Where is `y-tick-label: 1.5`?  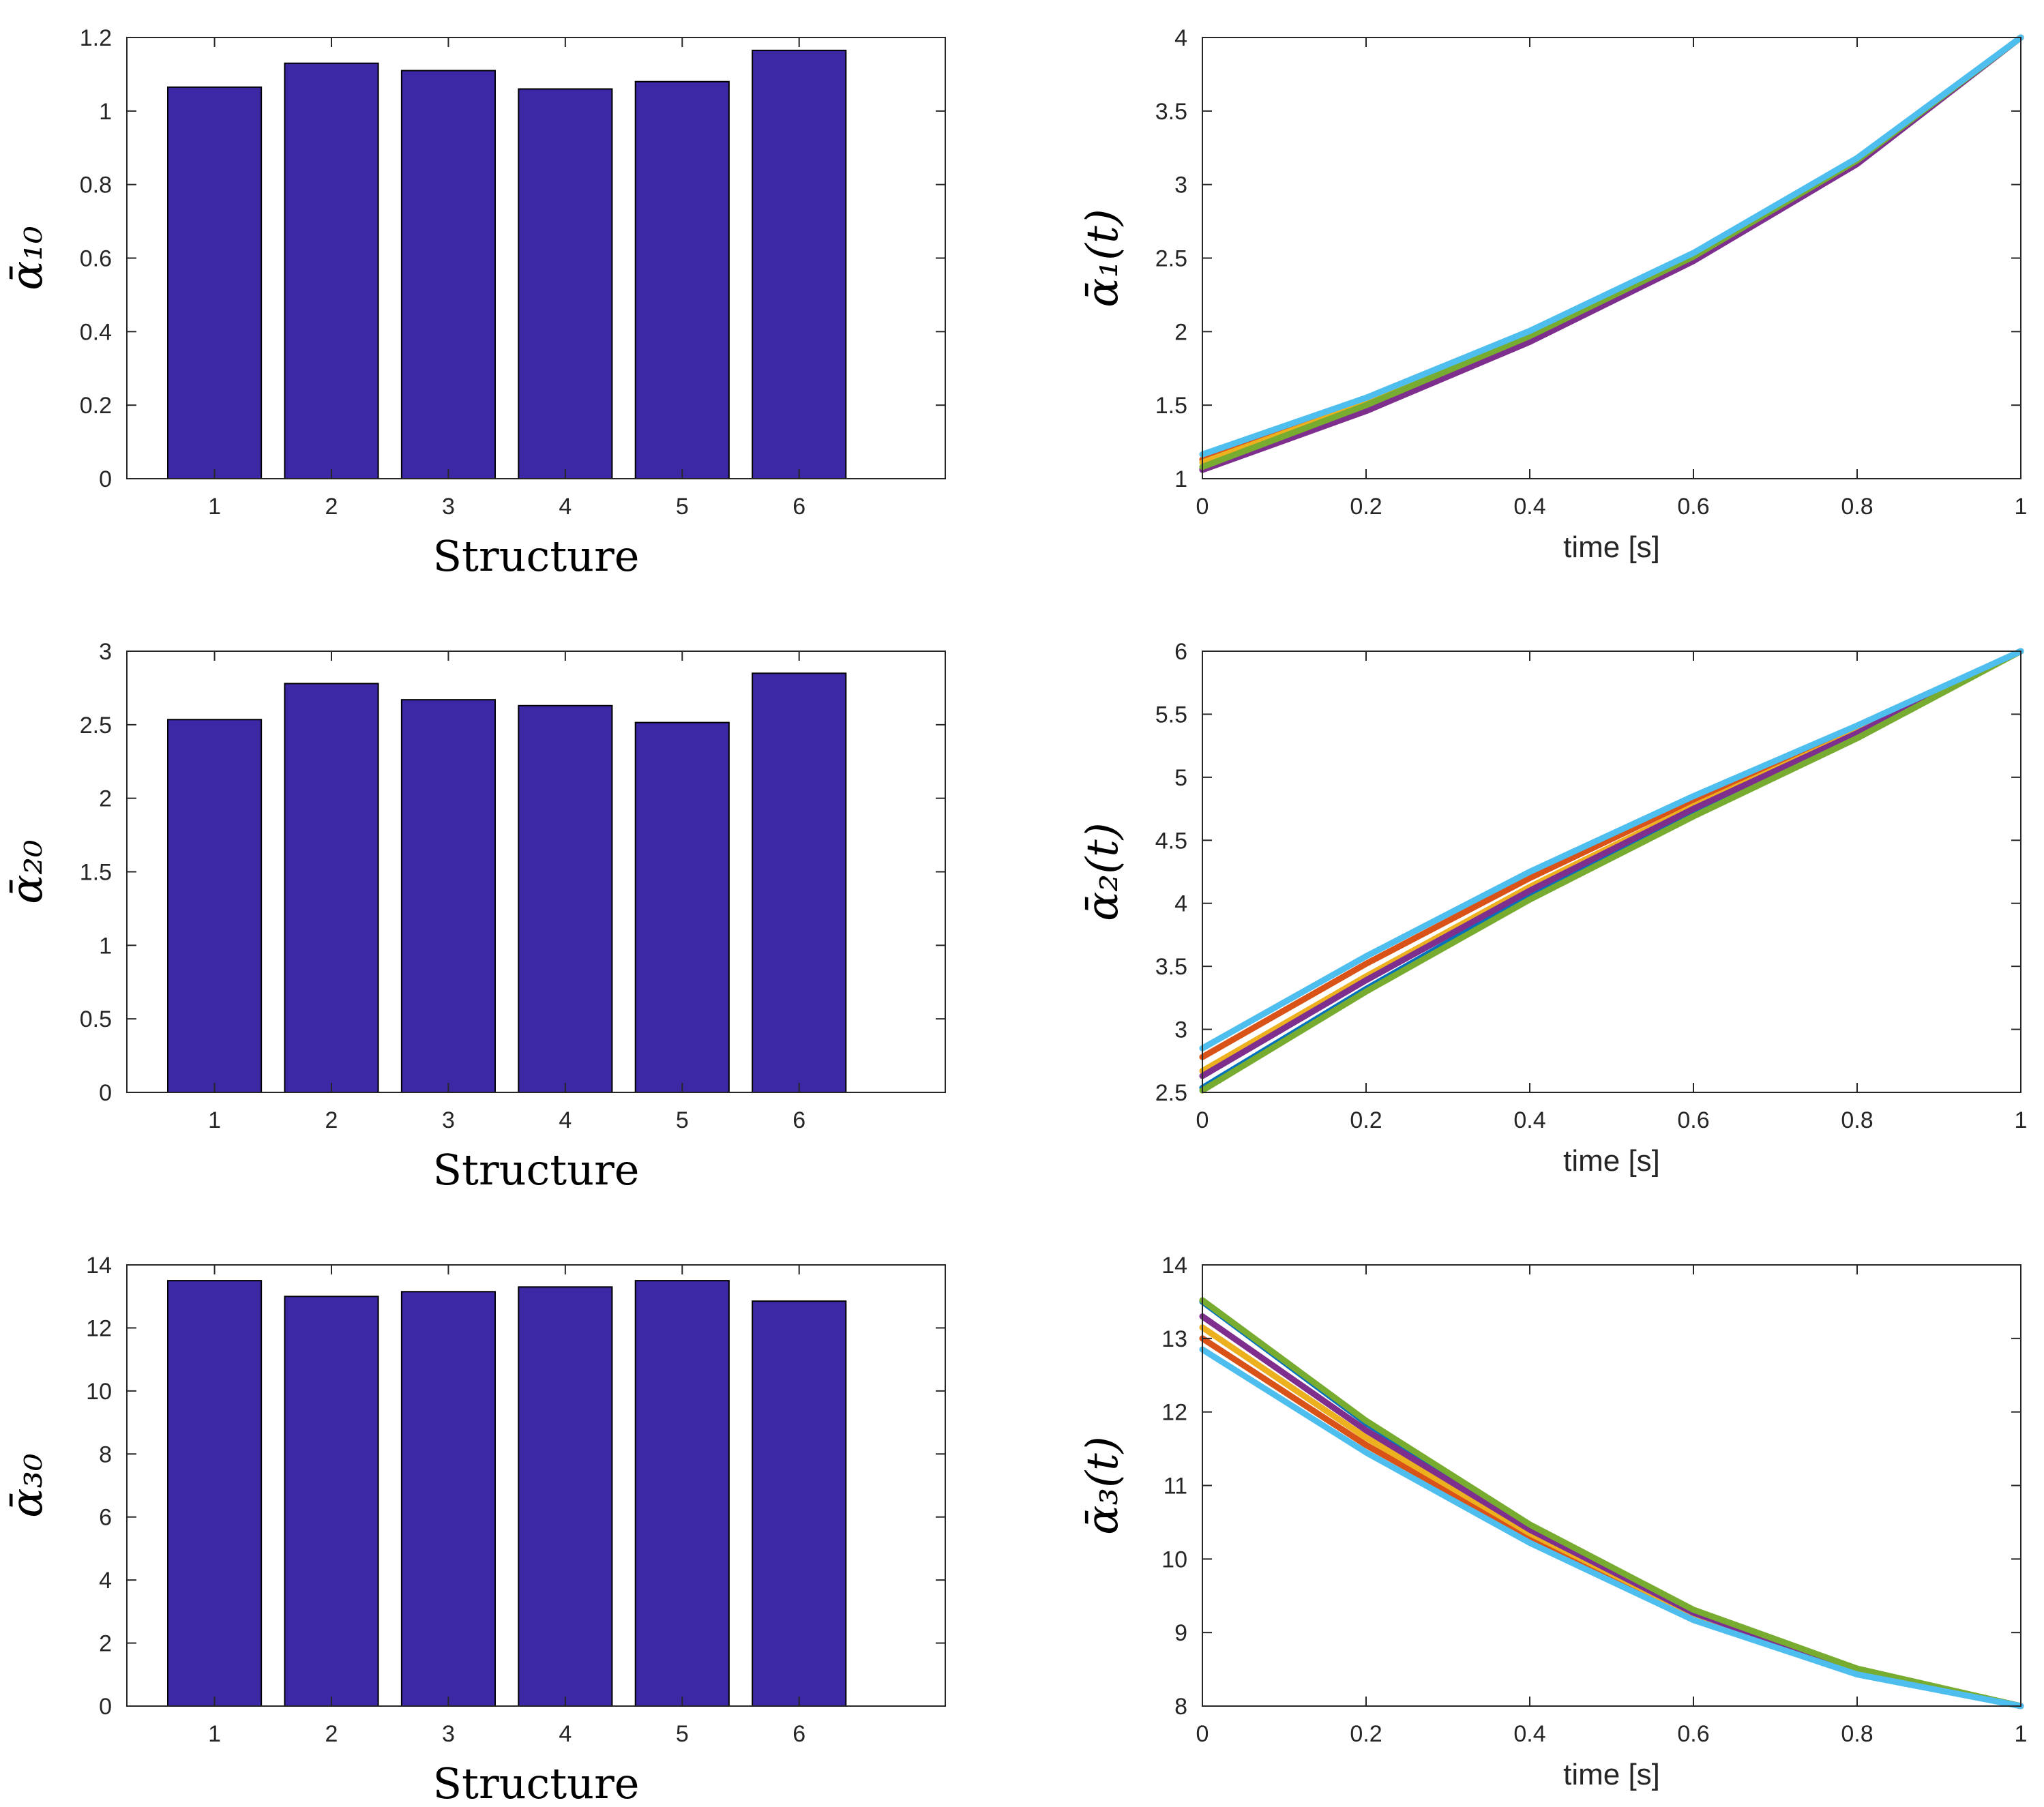 y-tick-label: 1.5 is located at coordinates (1171, 406).